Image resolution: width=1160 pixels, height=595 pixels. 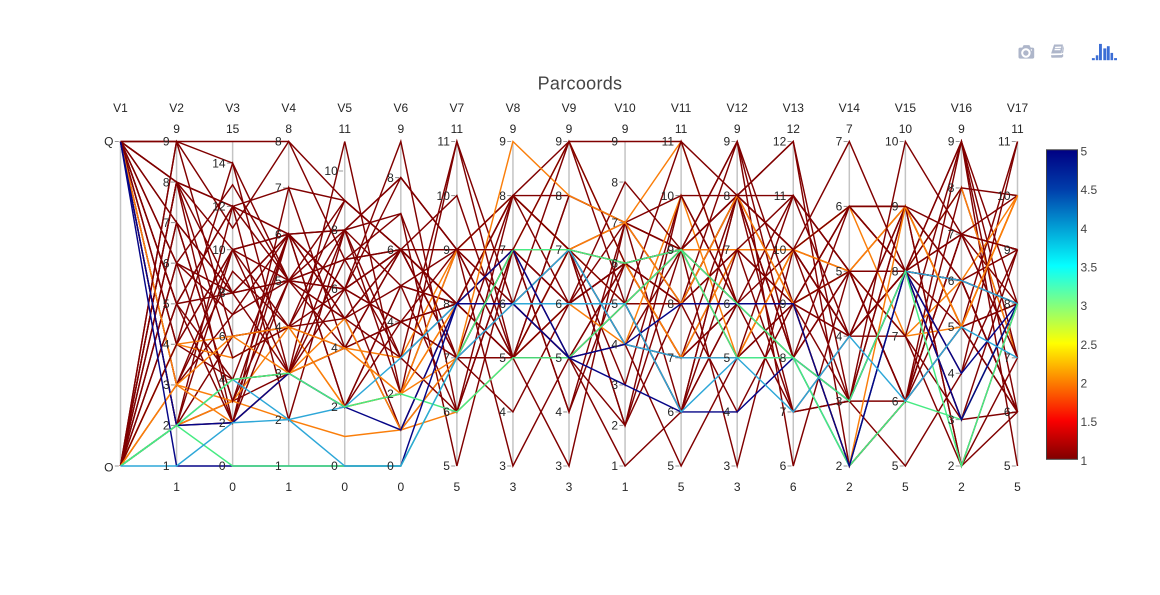 What do you see at coordinates (794, 129) in the screenshot?
I see `svg-text: 12` at bounding box center [794, 129].